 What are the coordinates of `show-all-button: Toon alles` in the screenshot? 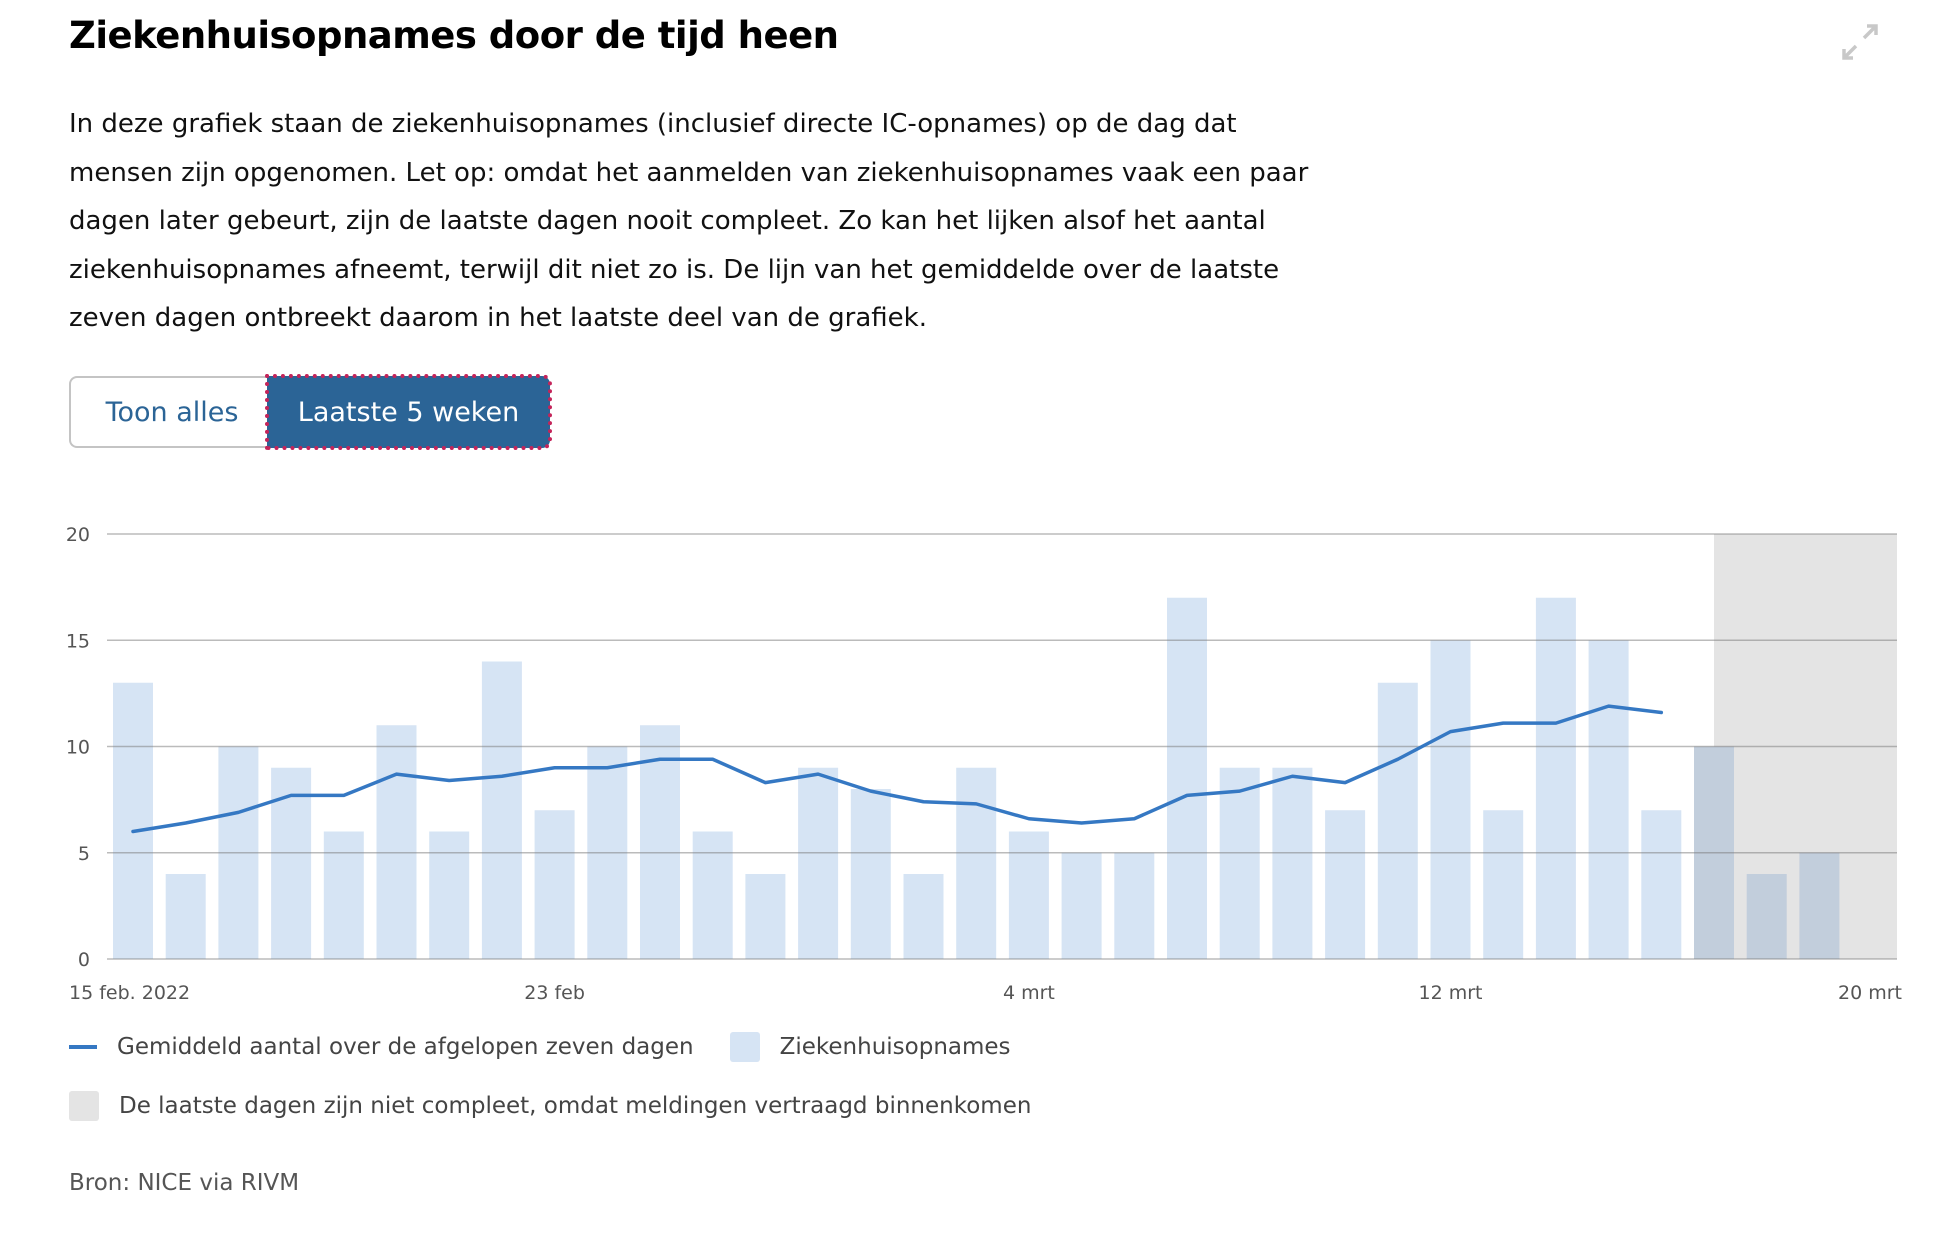 It's located at (171, 412).